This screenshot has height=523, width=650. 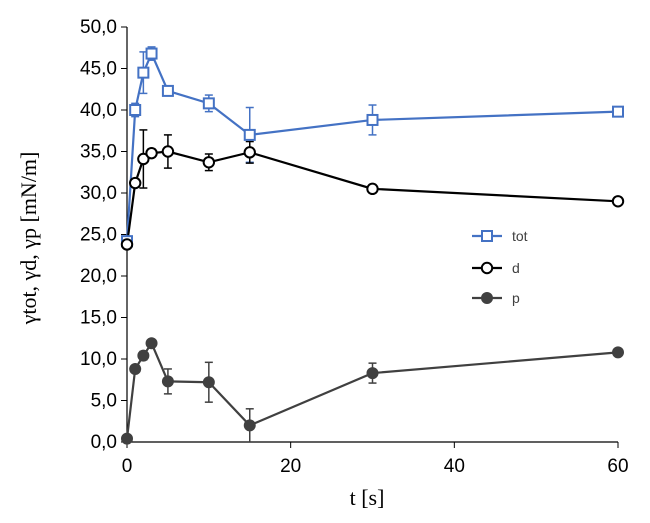 What do you see at coordinates (98, 359) in the screenshot?
I see `y-tick-label: 10,0` at bounding box center [98, 359].